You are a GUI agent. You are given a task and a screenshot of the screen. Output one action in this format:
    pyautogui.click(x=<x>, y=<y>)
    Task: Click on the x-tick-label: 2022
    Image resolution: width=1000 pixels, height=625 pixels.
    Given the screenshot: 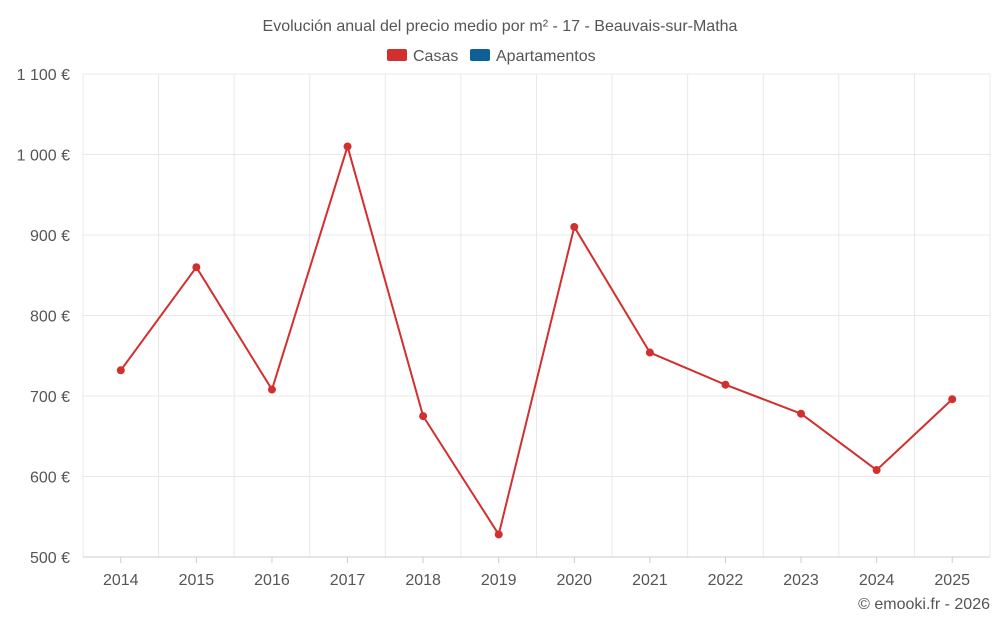 What is the action you would take?
    pyautogui.click(x=726, y=580)
    